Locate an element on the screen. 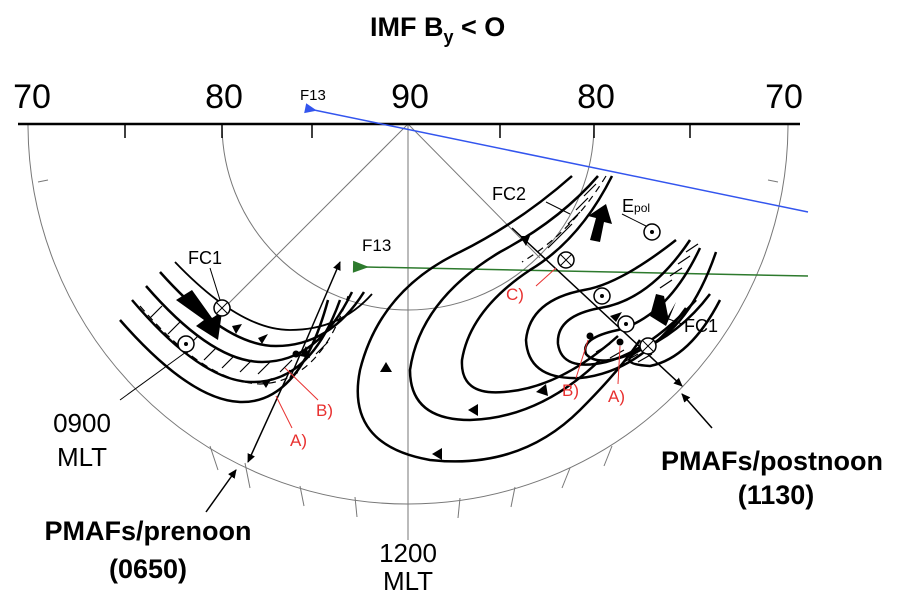 Image resolution: width=917 pixels, height=596 pixels. epol-leader is located at coordinates (634, 220).